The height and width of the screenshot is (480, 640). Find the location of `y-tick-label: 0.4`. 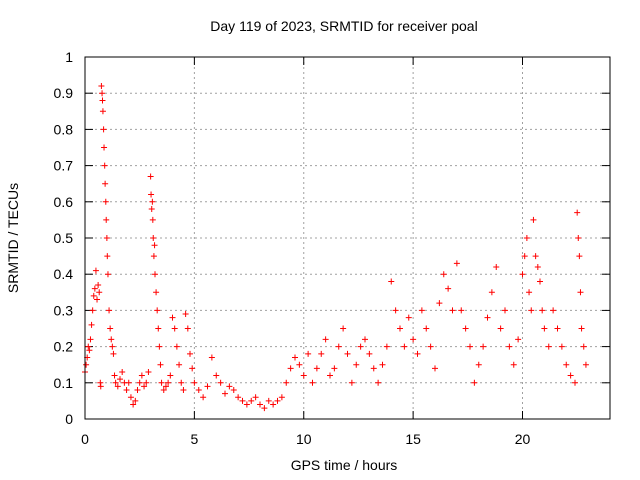

y-tick-label: 0.4 is located at coordinates (64, 274).